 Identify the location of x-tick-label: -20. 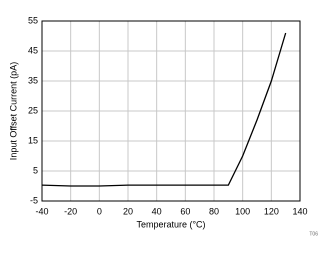
(70, 211).